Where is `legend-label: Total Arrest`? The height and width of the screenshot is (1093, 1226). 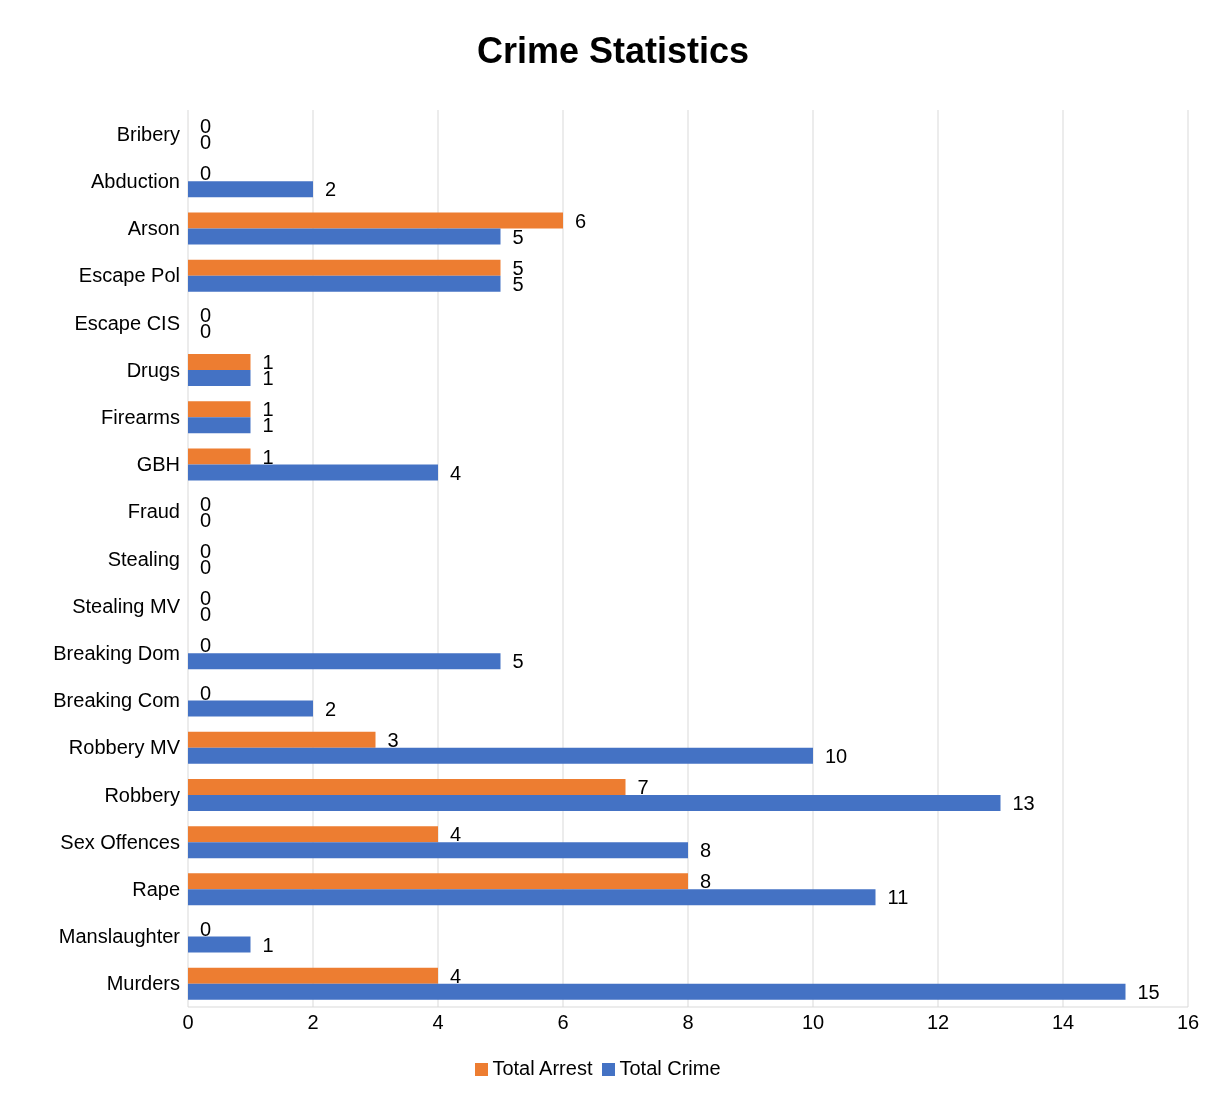 legend-label: Total Arrest is located at coordinates (542, 1068).